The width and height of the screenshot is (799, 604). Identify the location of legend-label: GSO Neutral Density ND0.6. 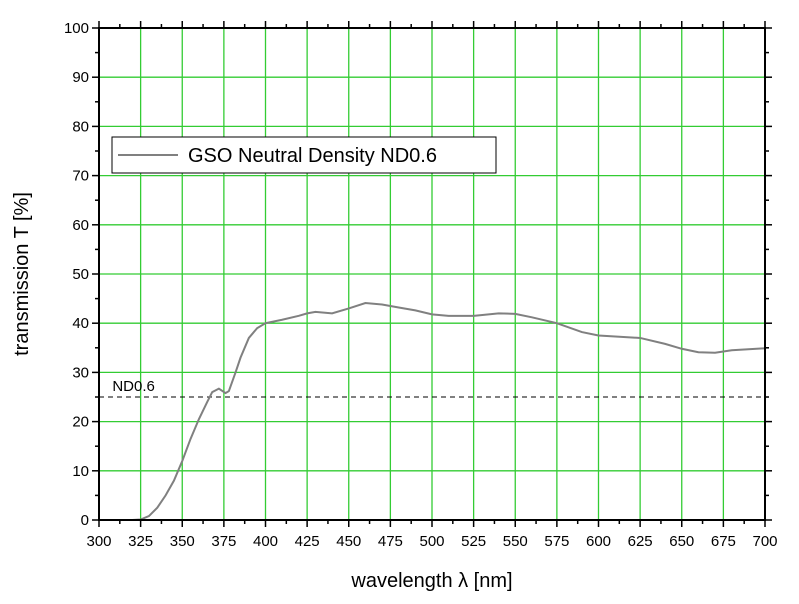
(312, 156).